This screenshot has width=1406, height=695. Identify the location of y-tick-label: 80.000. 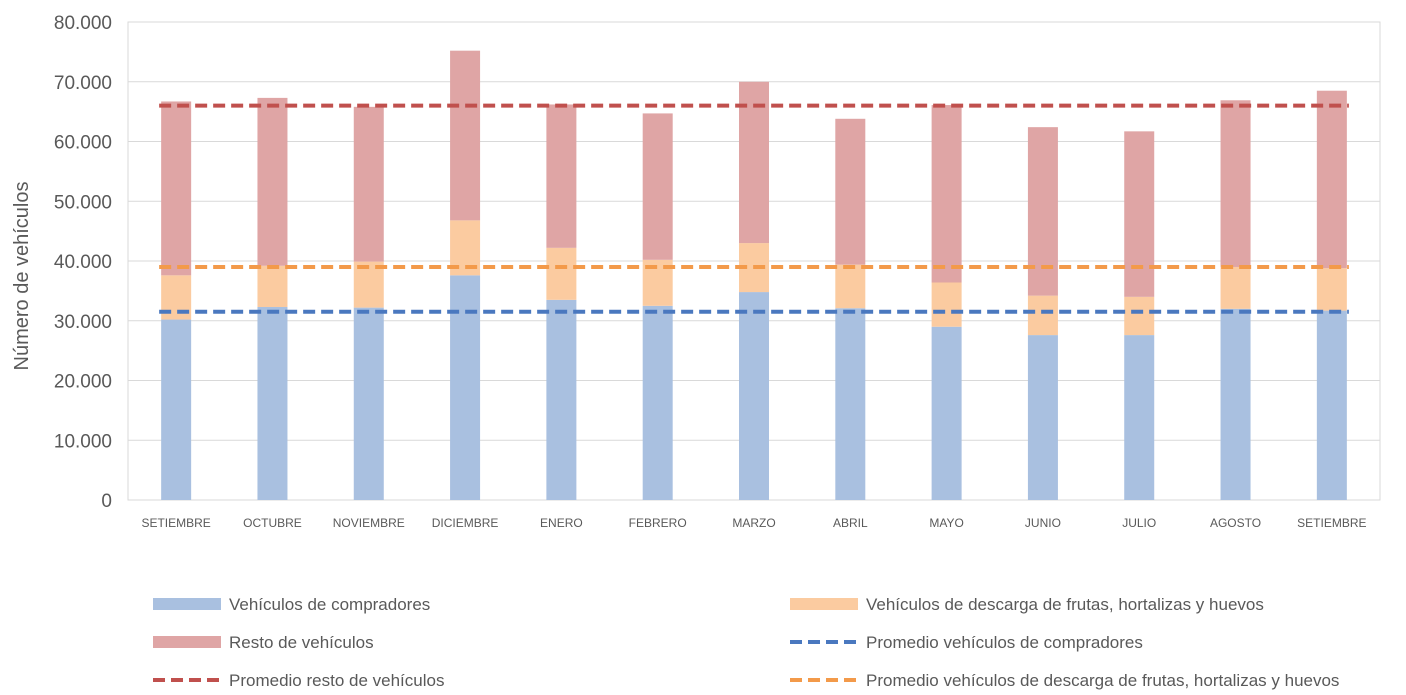
(83, 23).